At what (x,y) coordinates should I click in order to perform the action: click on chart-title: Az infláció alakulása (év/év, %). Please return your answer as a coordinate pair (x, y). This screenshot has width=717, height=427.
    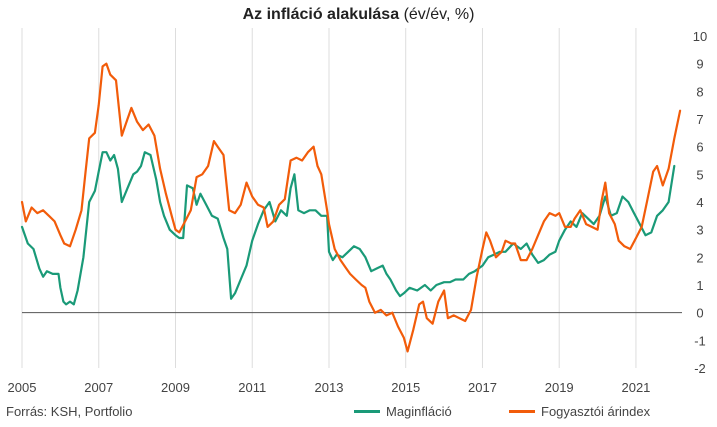
    Looking at the image, I should click on (358, 15).